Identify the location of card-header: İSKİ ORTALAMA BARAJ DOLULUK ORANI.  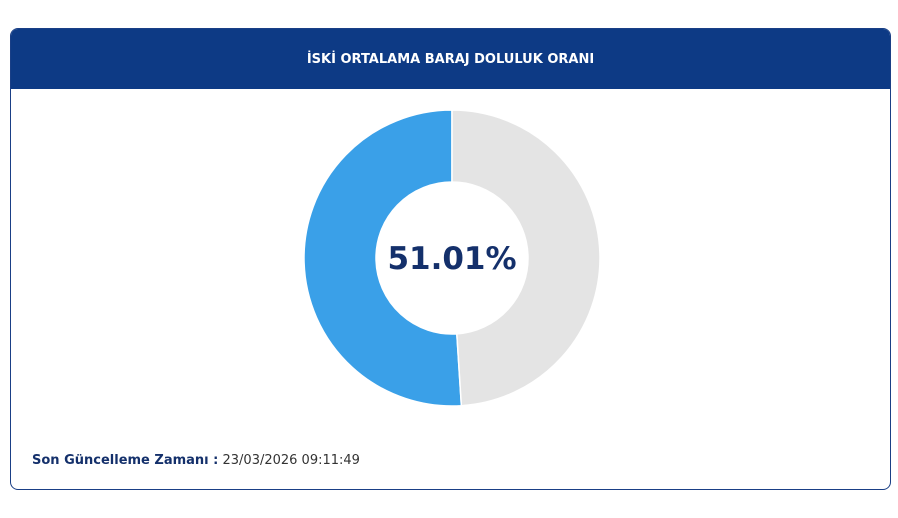
(450, 59).